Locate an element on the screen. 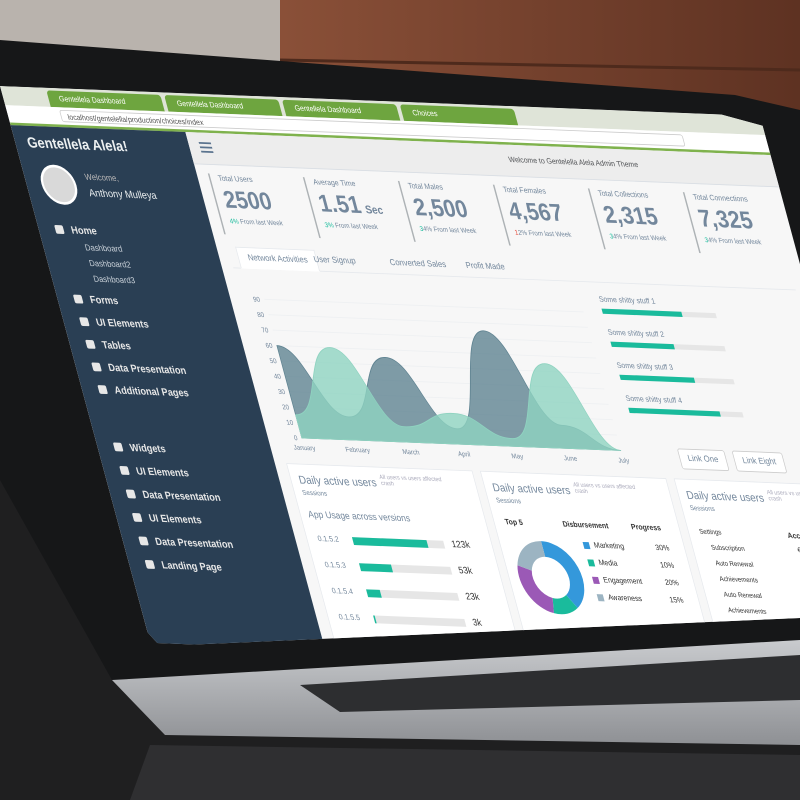  chart-tab: User Signup is located at coordinates (334, 260).